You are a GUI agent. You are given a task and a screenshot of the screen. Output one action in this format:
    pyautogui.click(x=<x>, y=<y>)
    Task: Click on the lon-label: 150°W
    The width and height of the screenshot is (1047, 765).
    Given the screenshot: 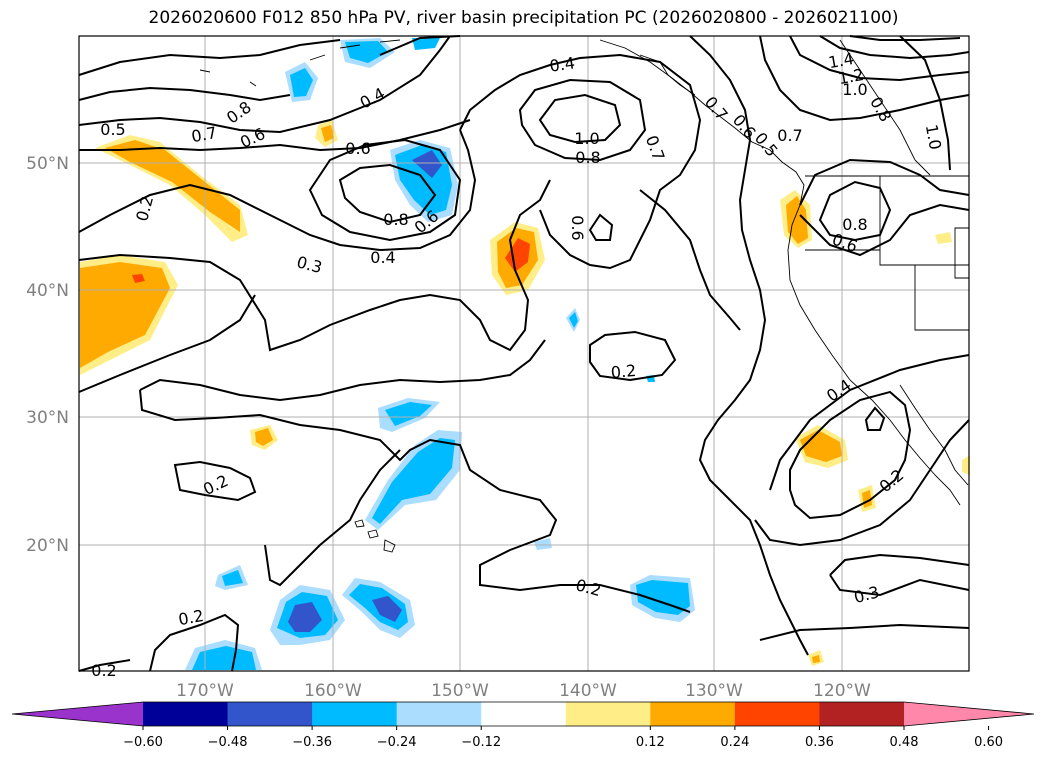 What is the action you would take?
    pyautogui.click(x=460, y=691)
    